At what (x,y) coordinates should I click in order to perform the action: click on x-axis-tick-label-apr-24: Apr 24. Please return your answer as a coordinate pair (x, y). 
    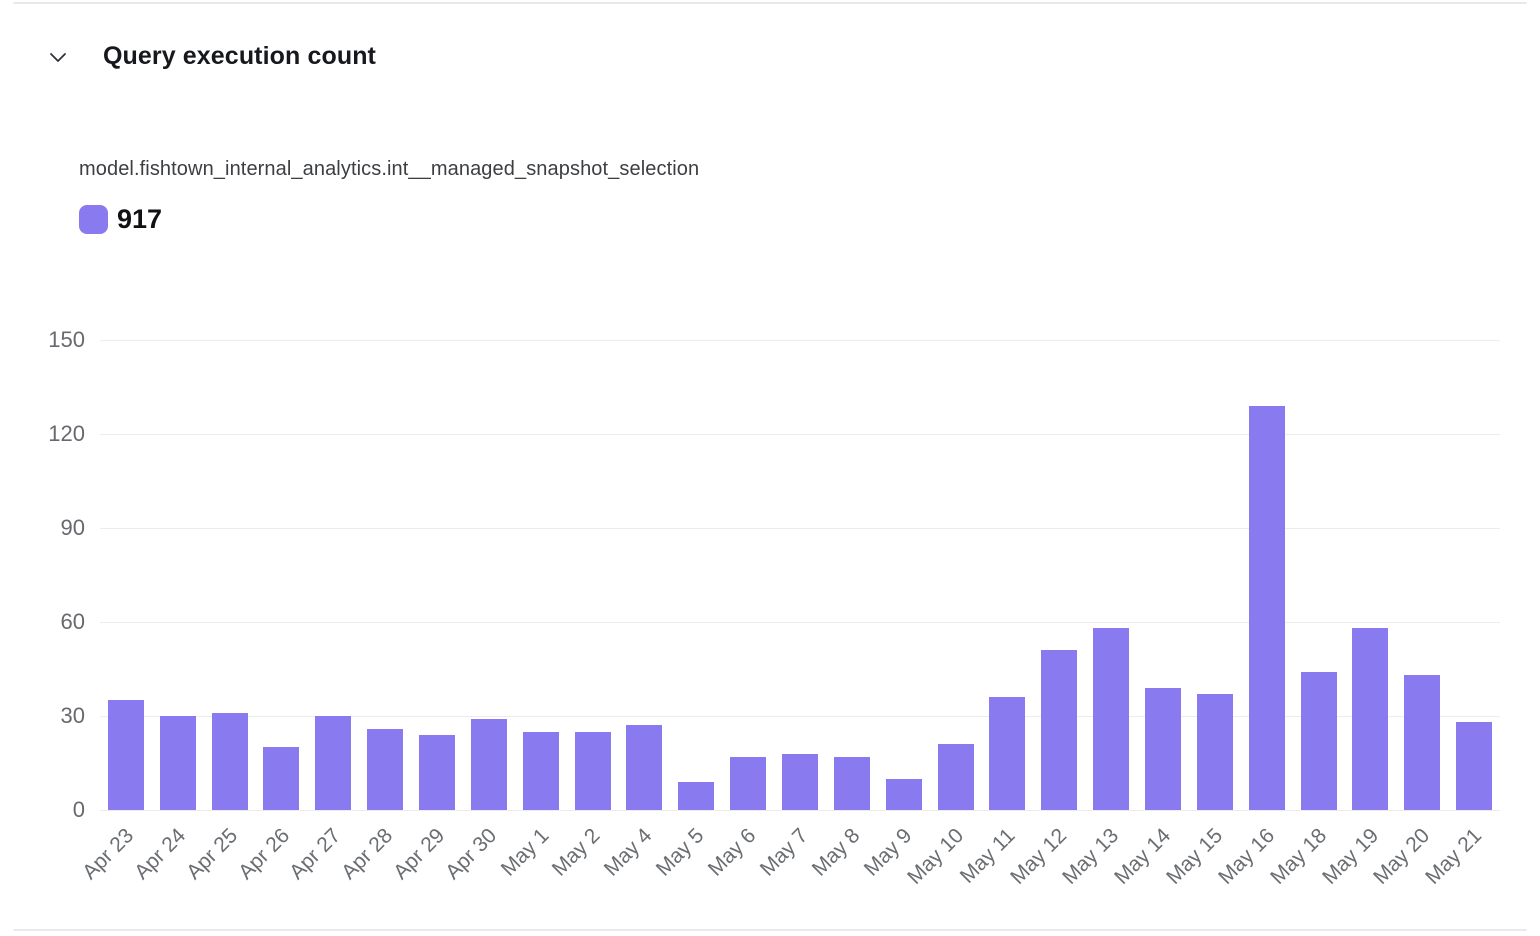
    Looking at the image, I should click on (160, 854).